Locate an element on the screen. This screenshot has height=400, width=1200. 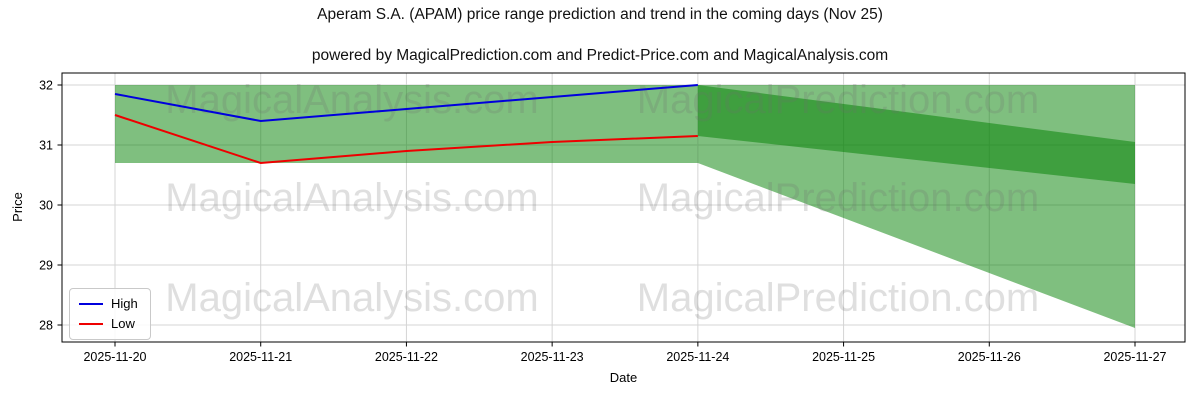
forecast-trend-band is located at coordinates (916, 134).